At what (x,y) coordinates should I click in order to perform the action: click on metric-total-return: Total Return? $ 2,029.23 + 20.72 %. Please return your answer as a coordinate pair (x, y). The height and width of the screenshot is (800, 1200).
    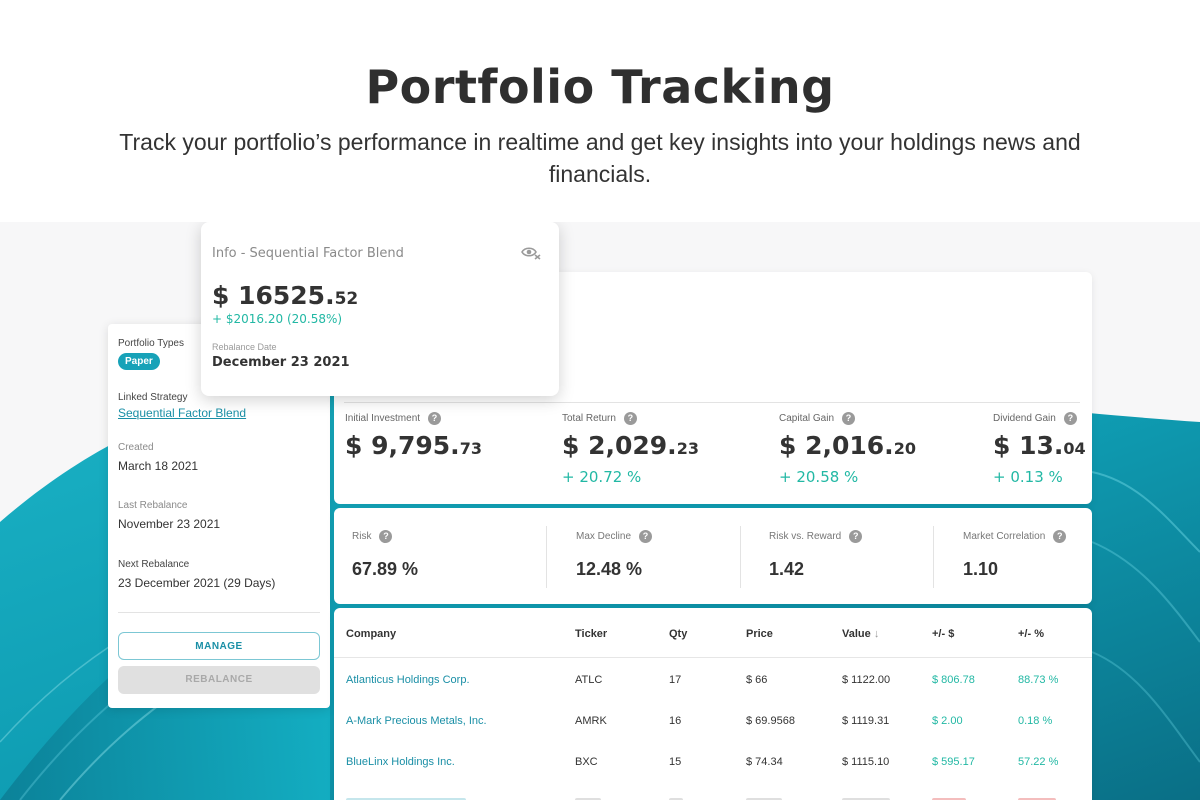
    Looking at the image, I should click on (630, 449).